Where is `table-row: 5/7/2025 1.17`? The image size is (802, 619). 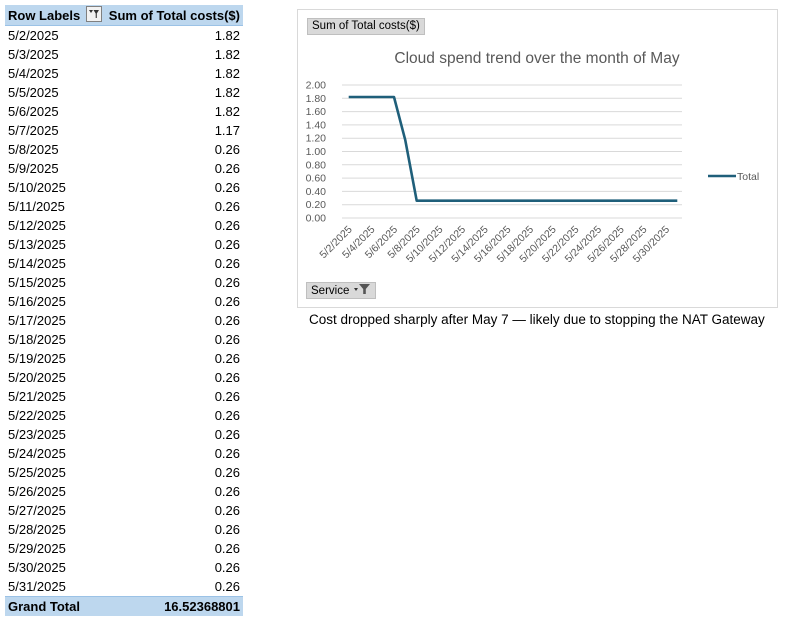
table-row: 5/7/2025 1.17 is located at coordinates (124, 130).